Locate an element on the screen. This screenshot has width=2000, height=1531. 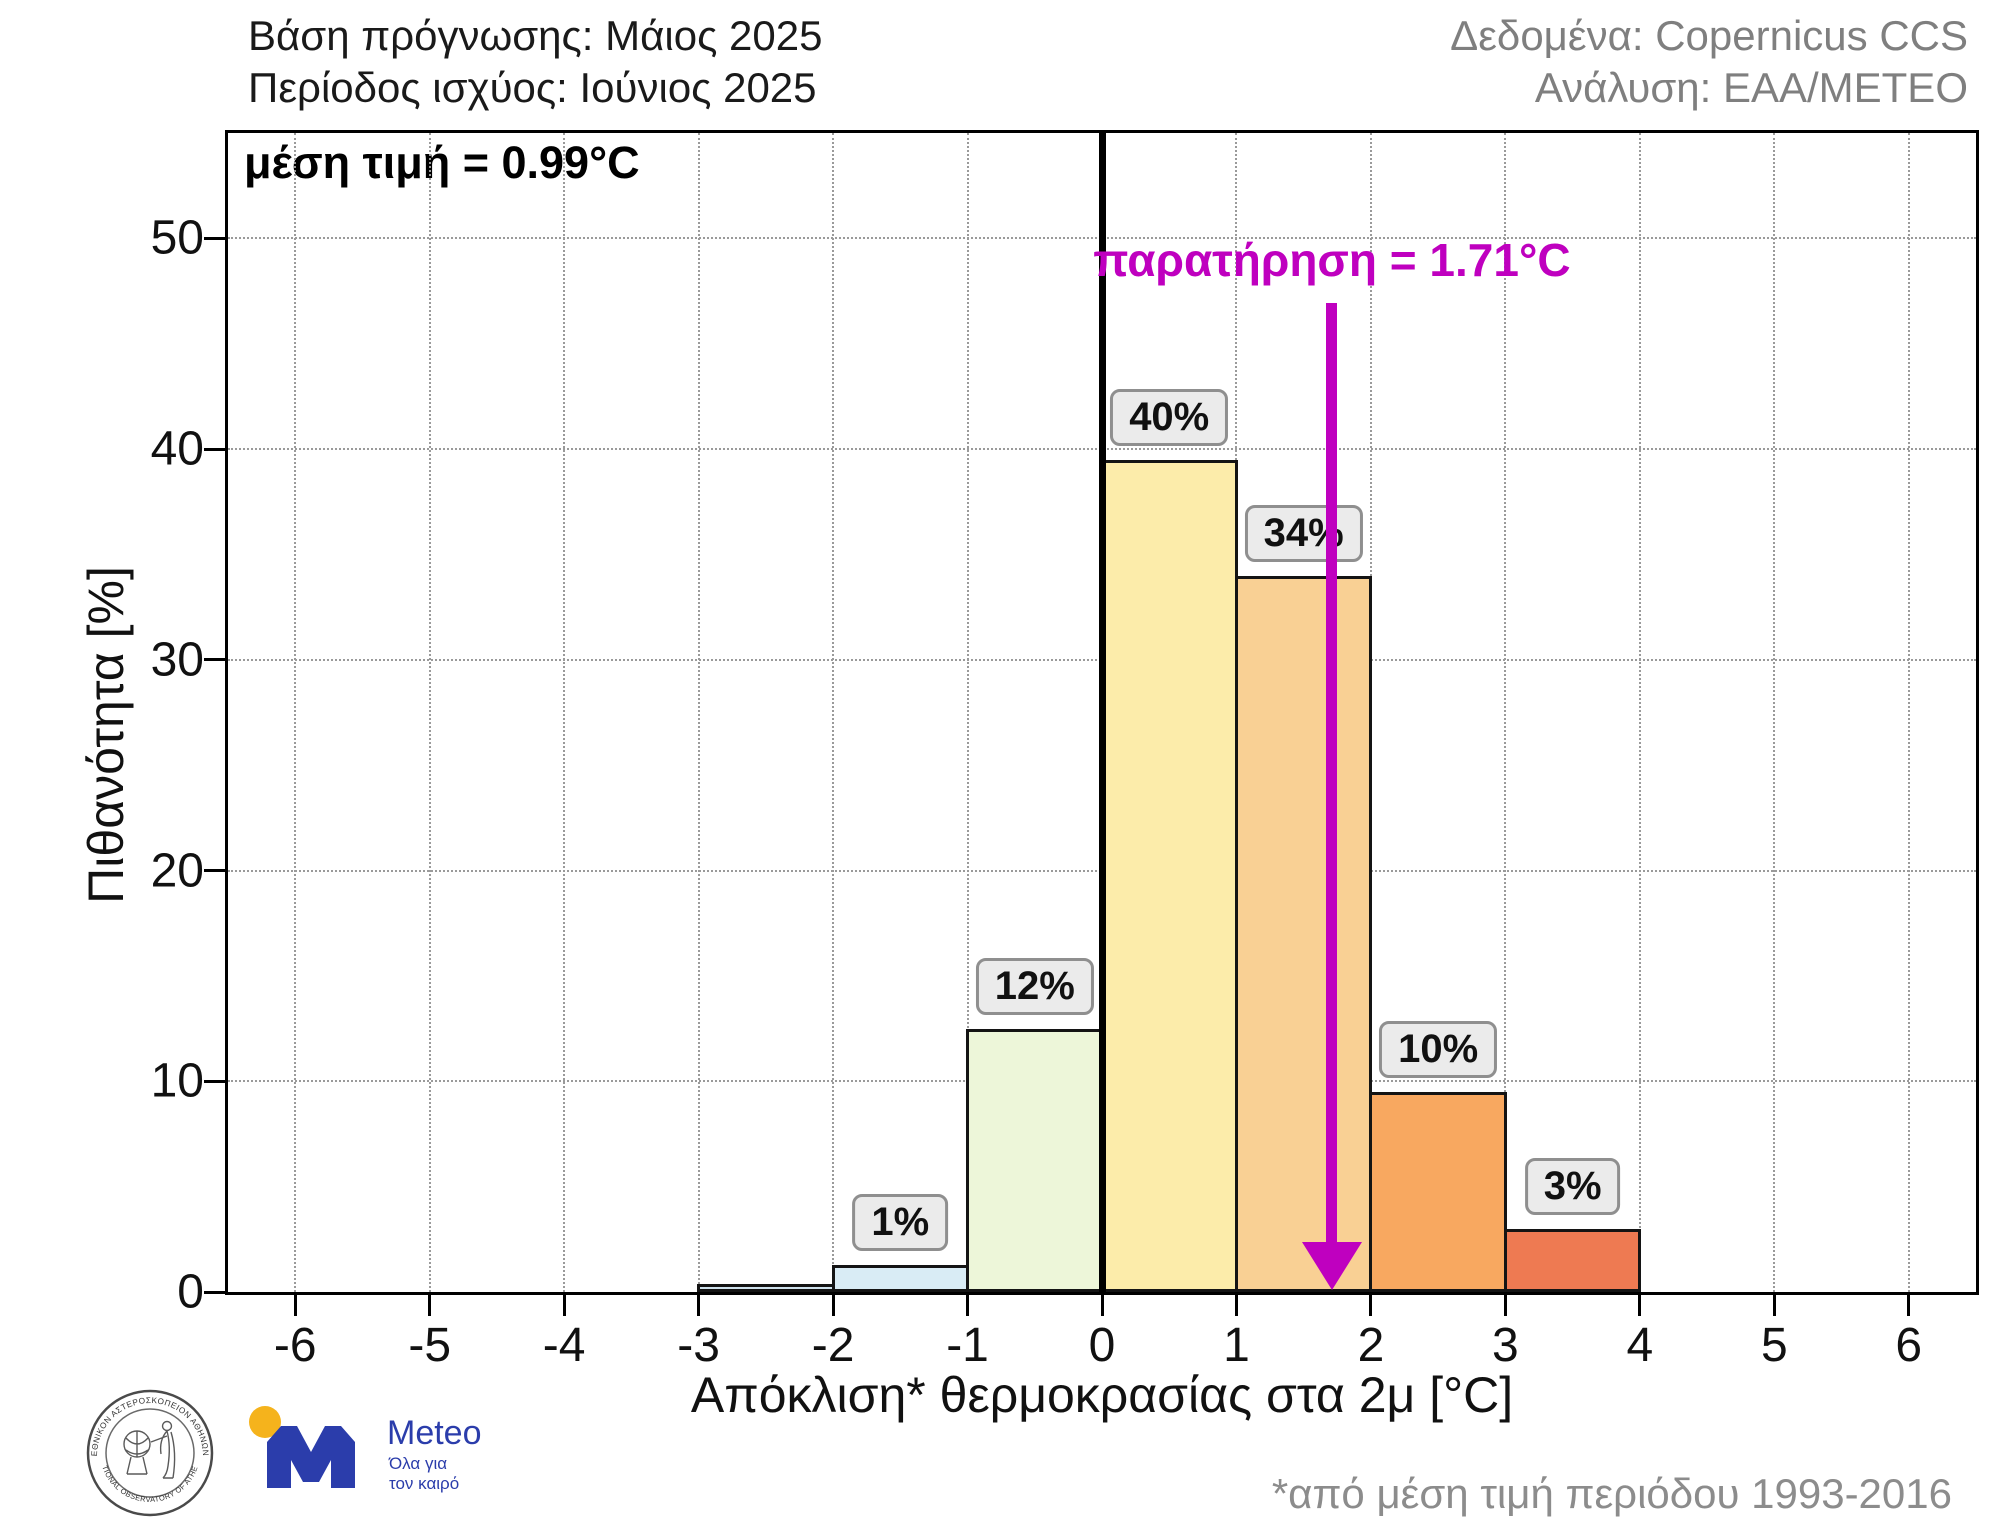
baseline-period-footnote: *από μέση τιμή περιόδου 1993-2016 is located at coordinates (1611, 1493).